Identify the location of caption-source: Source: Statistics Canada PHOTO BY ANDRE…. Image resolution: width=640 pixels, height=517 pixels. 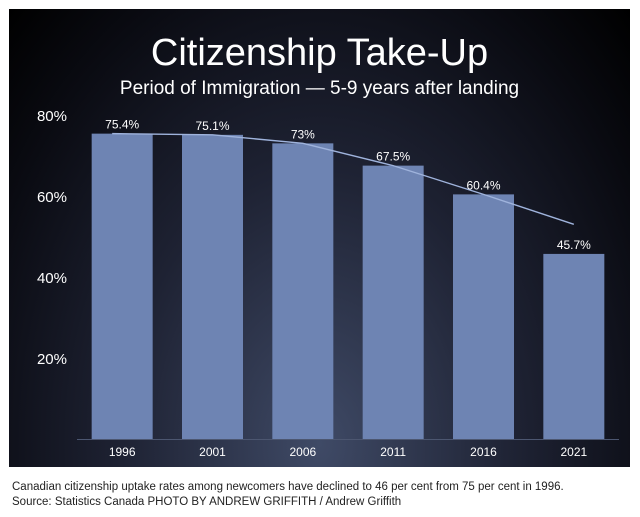
(207, 502).